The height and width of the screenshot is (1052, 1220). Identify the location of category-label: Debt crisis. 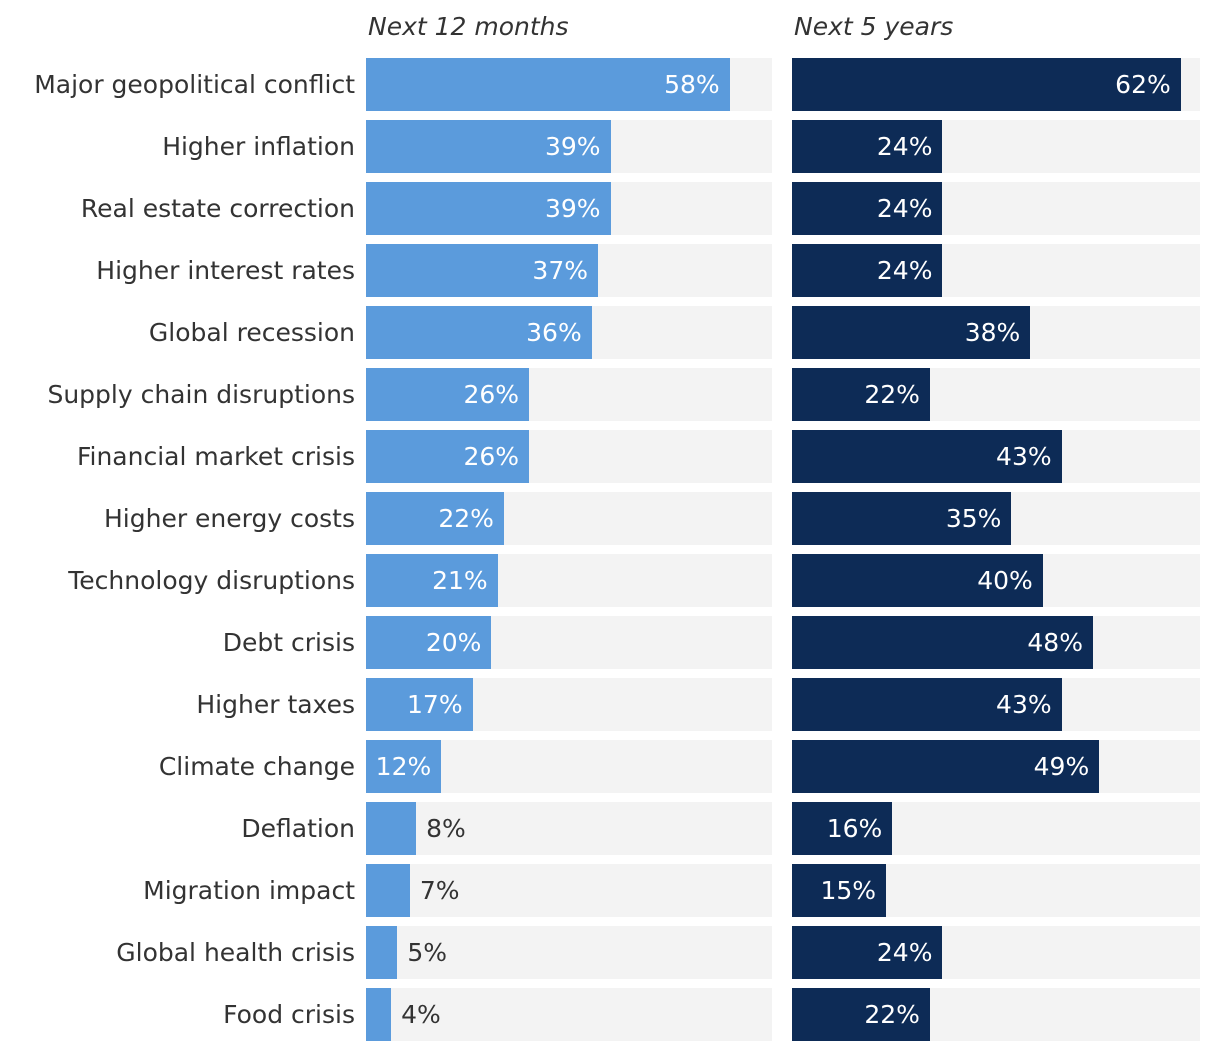
(288, 642).